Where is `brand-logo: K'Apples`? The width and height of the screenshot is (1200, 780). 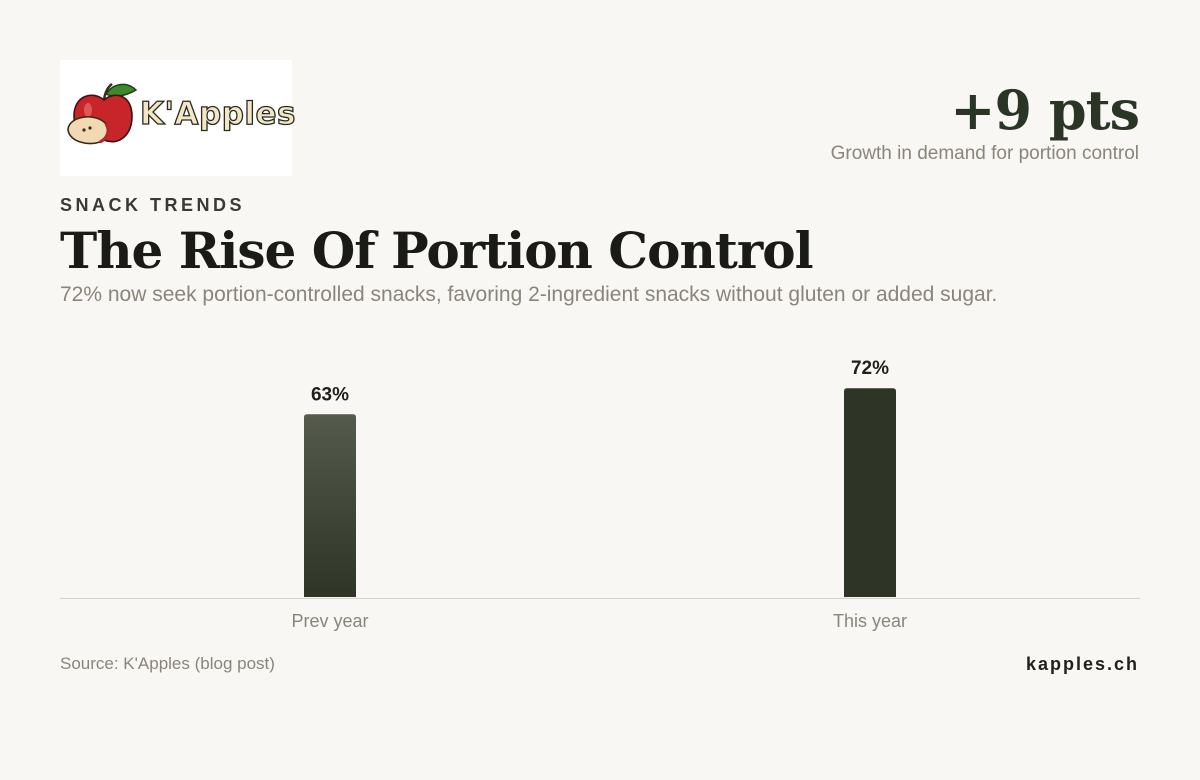
brand-logo: K'Apples is located at coordinates (178, 118).